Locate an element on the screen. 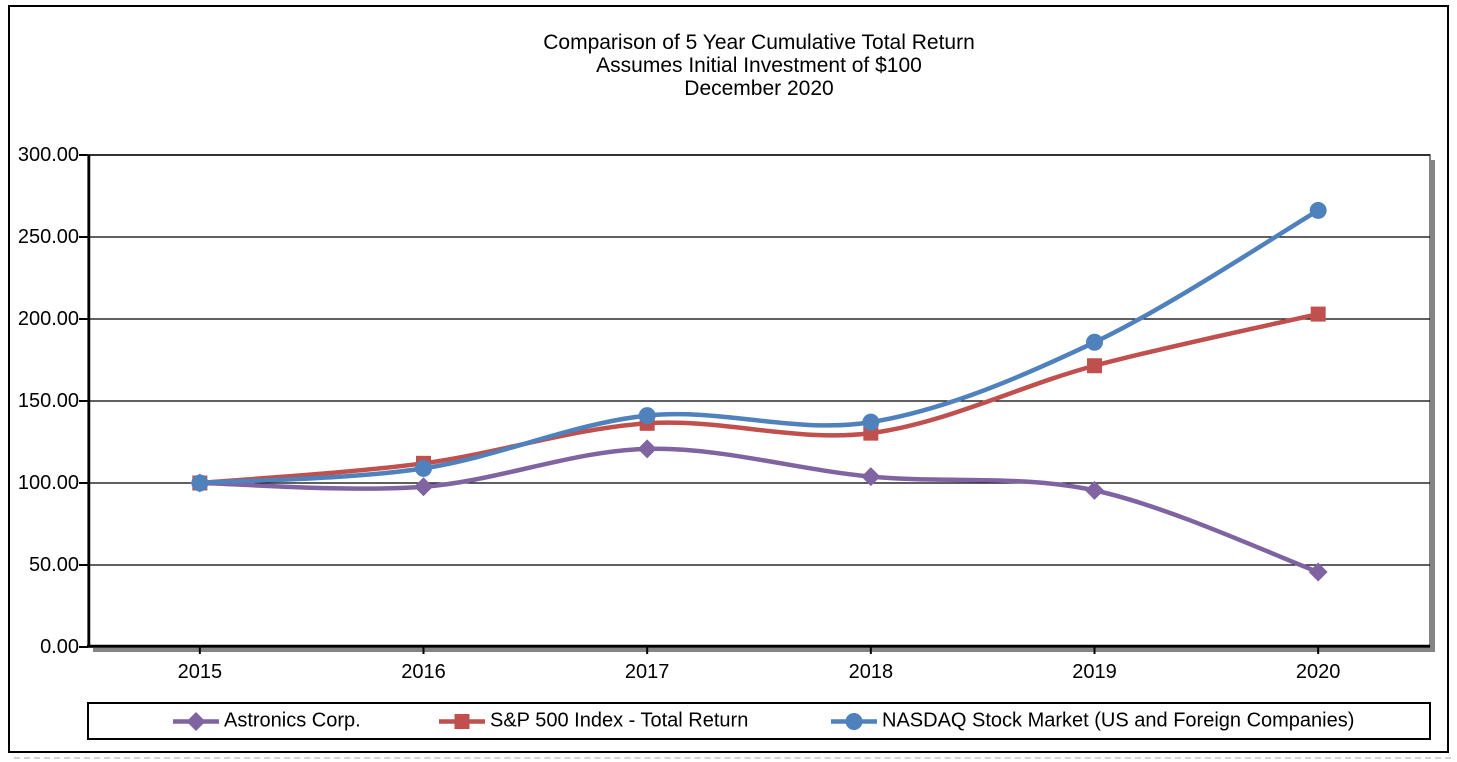  x-tick-label: 2015 is located at coordinates (200, 672).